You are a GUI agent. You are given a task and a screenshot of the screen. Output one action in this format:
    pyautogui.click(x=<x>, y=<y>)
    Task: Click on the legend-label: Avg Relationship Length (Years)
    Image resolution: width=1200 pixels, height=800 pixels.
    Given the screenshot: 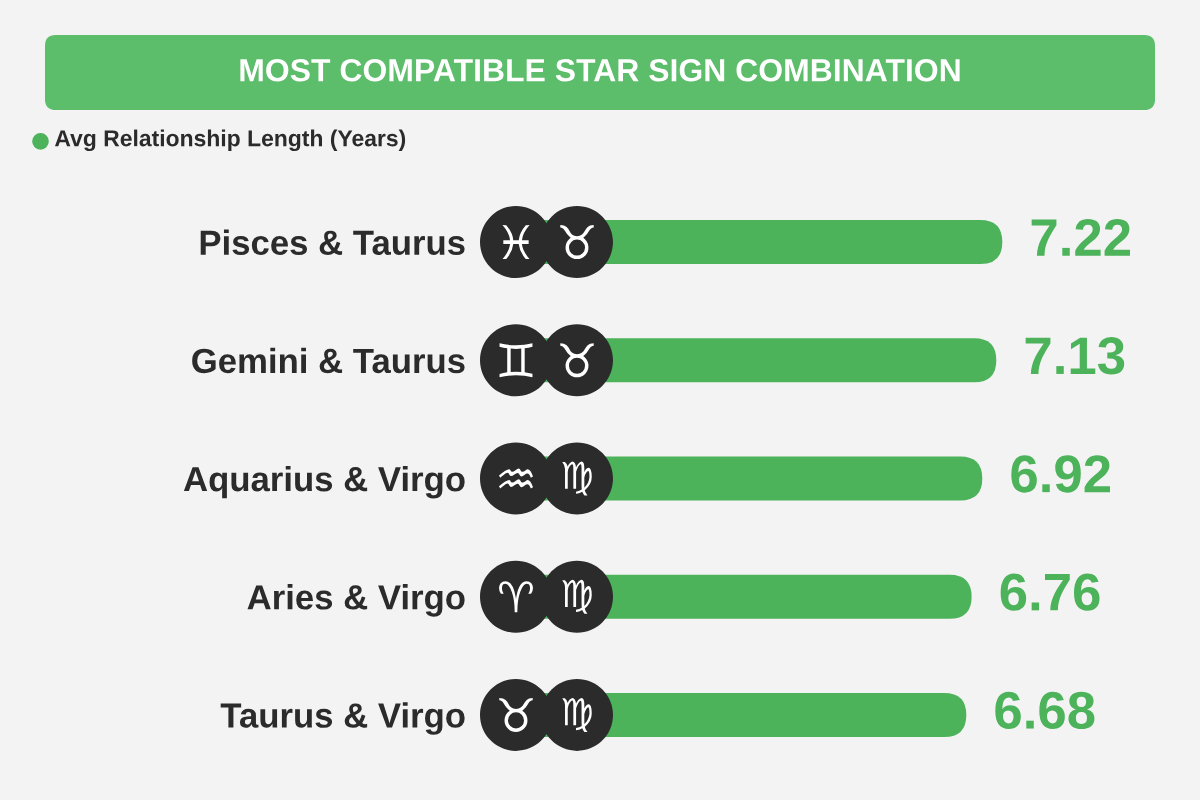 What is the action you would take?
    pyautogui.click(x=230, y=140)
    